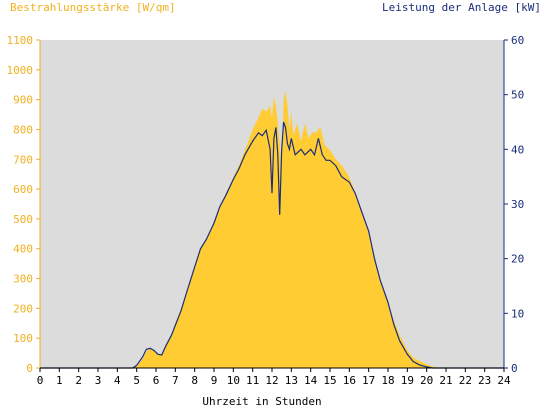  What do you see at coordinates (23, 279) in the screenshot?
I see `left-tick-label: 300` at bounding box center [23, 279].